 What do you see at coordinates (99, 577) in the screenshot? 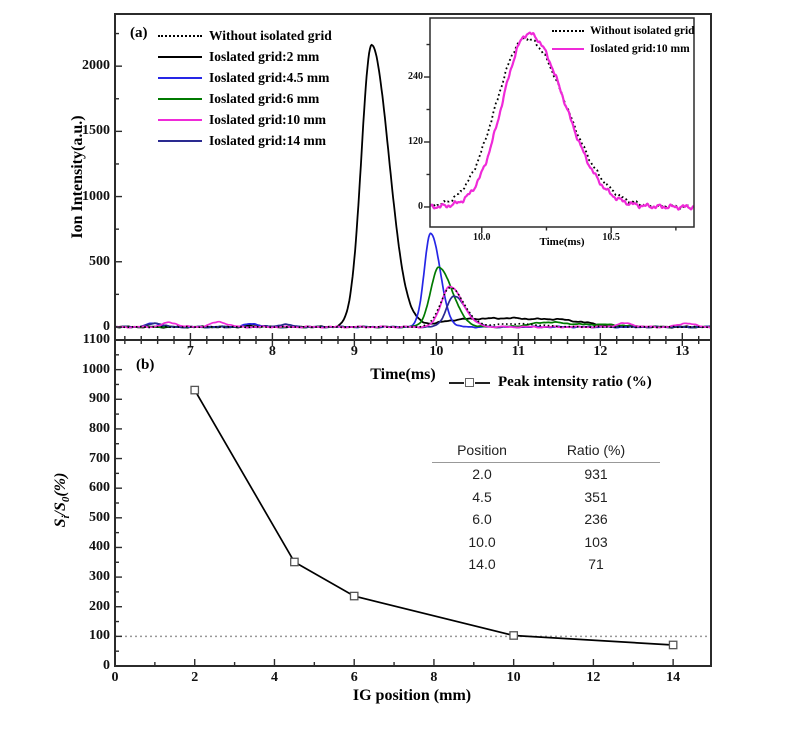
I see `tick-label: 300` at bounding box center [99, 577].